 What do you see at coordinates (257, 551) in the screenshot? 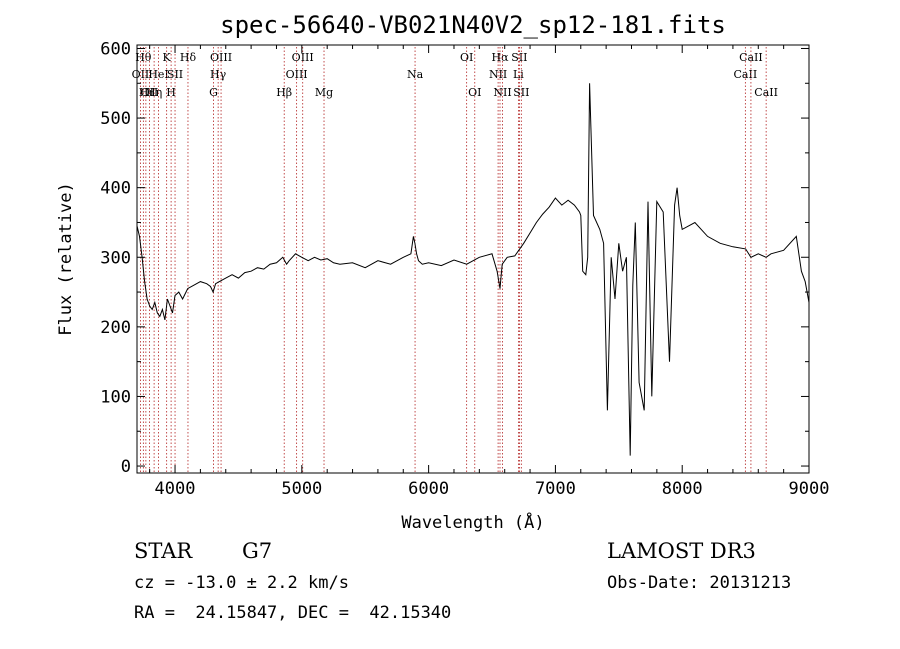
I see `spectral-subclass: G7` at bounding box center [257, 551].